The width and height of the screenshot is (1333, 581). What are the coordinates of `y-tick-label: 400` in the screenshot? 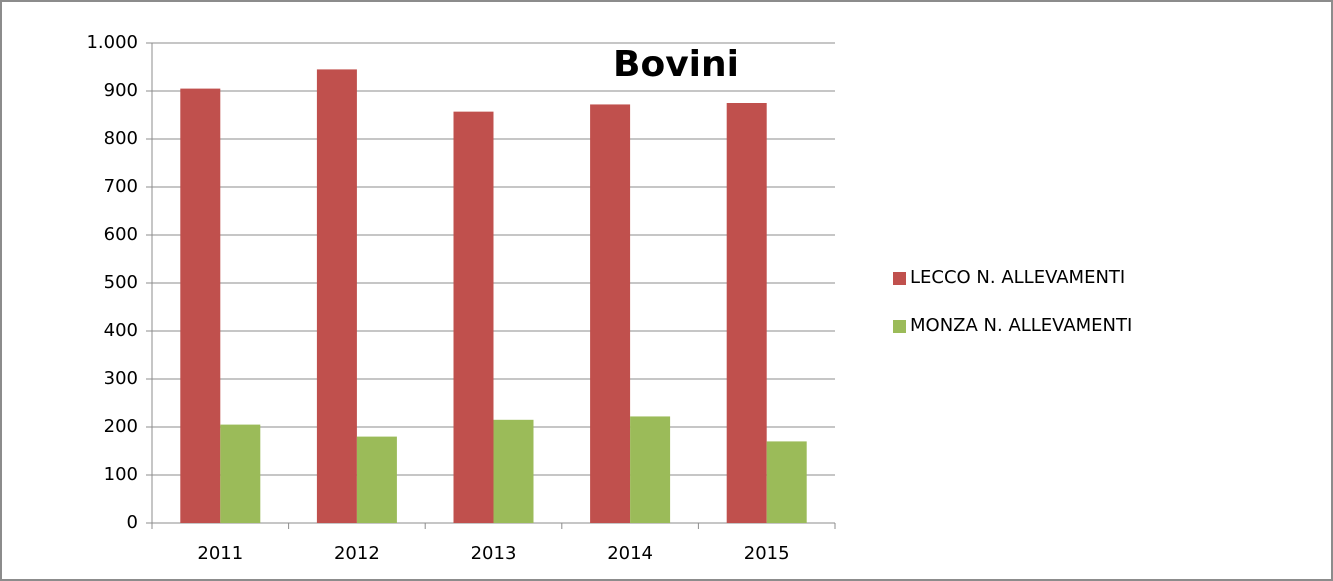 It's located at (121, 330).